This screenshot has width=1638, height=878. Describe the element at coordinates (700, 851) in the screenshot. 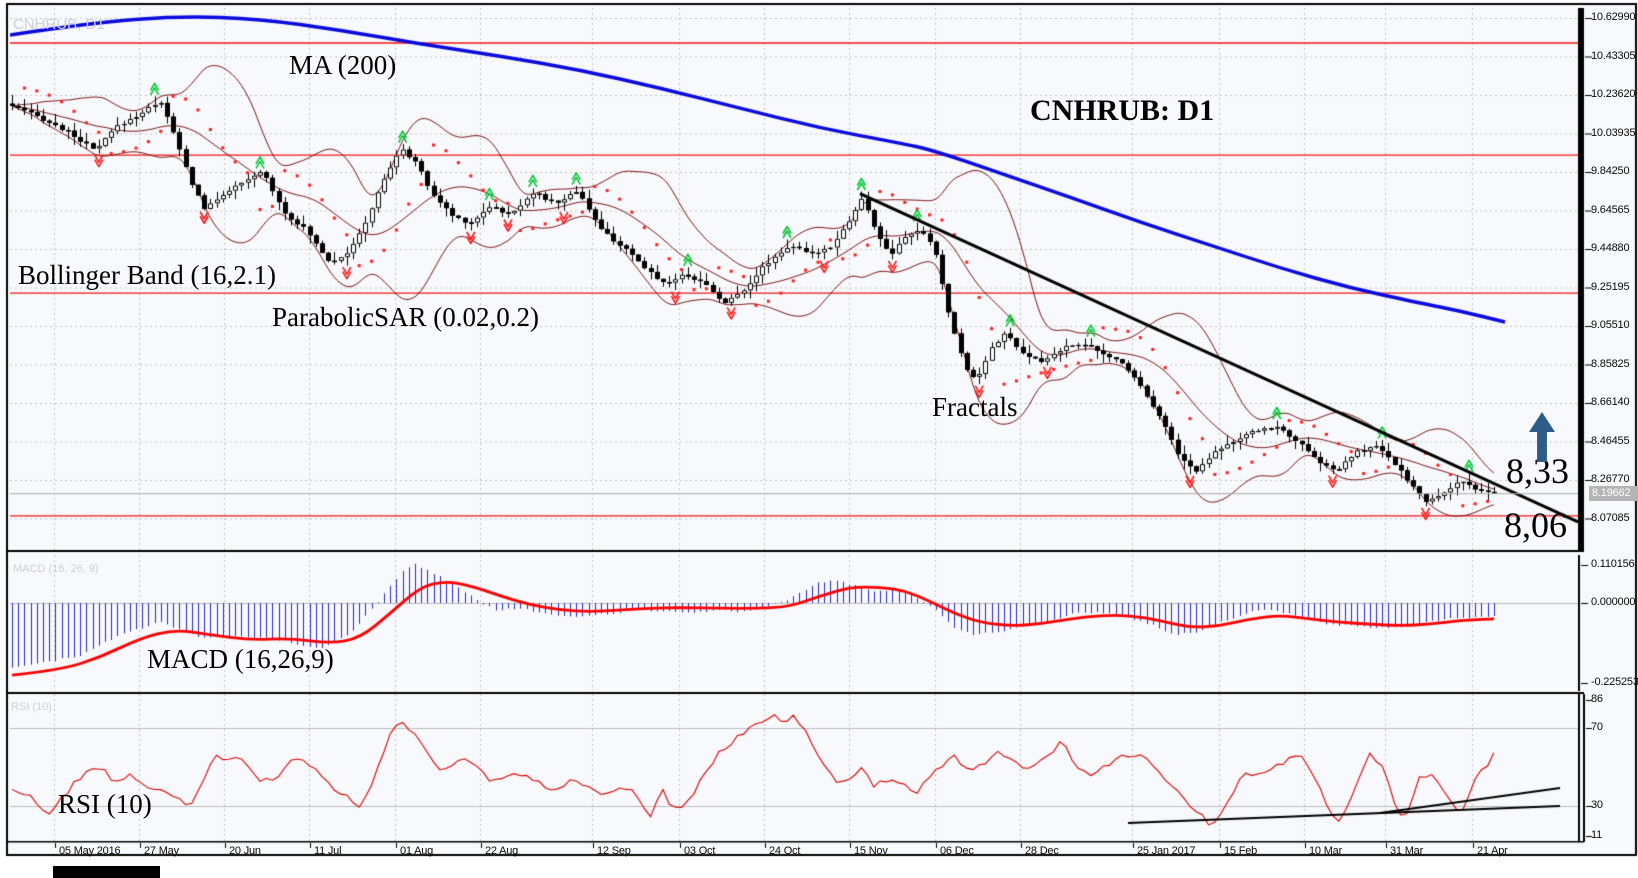

I see `date-tick-label: 03 Oct` at that location.